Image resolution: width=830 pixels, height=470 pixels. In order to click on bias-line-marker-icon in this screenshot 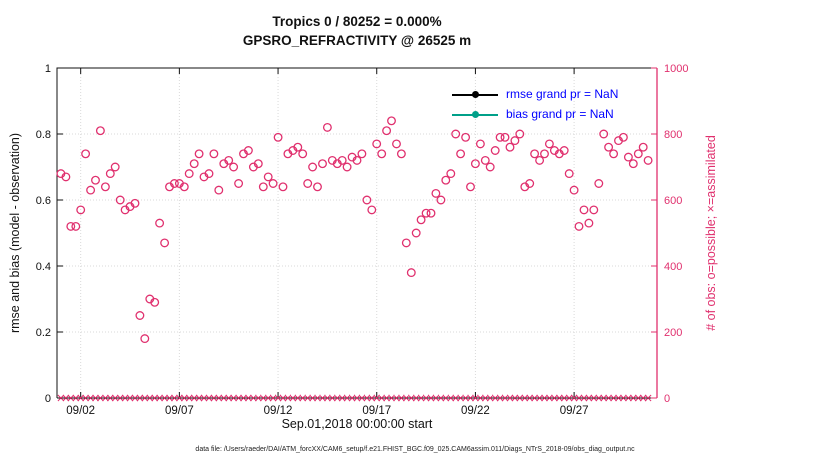, I will do `click(475, 114)`.